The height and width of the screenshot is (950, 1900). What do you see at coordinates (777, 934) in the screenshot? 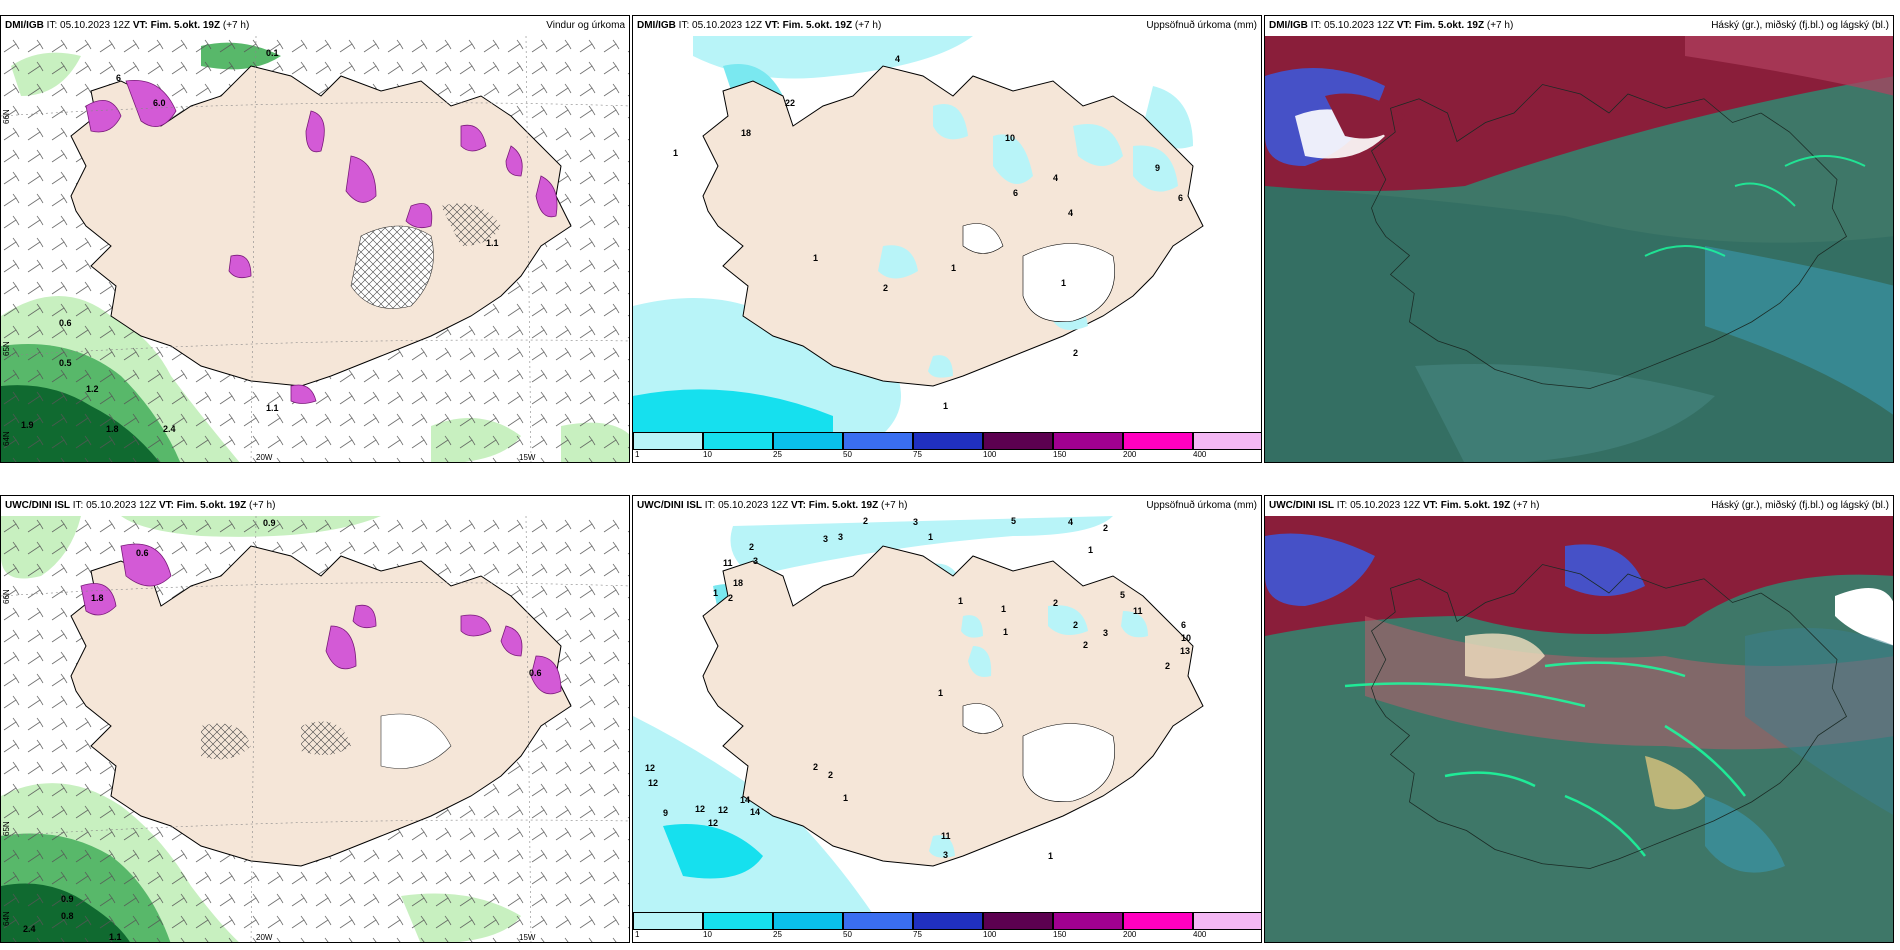
I see `colorbar-tick: 25` at bounding box center [777, 934].